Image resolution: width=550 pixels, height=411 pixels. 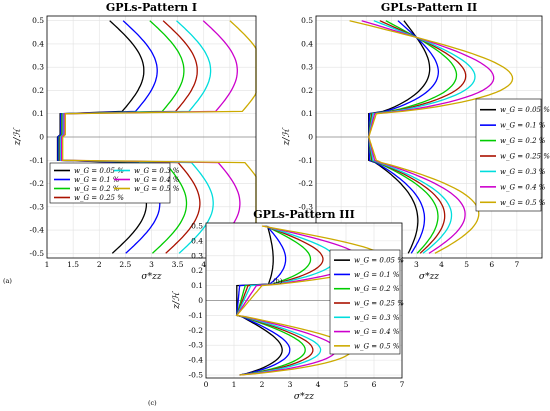 What do you see at coordinates (152, 403) in the screenshot?
I see `panel-tag-c: (c)` at bounding box center [152, 403].